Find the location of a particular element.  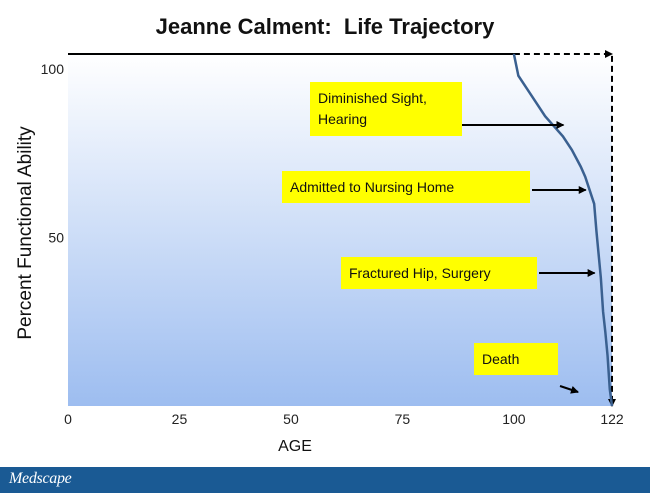

chart-title: Jeanne Calment: Life Trajectory is located at coordinates (325, 26).